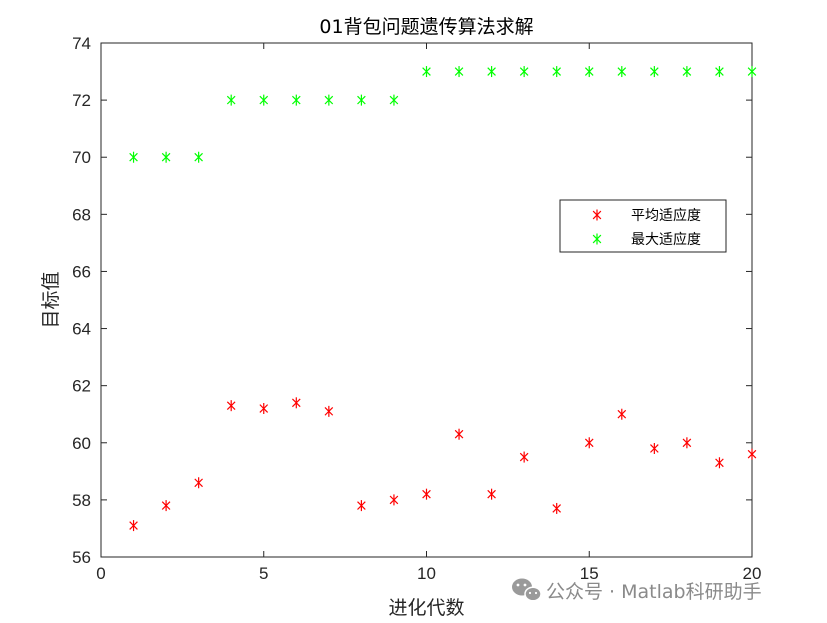 The height and width of the screenshot is (623, 827). What do you see at coordinates (81, 271) in the screenshot?
I see `y-tick-label: 66` at bounding box center [81, 271].